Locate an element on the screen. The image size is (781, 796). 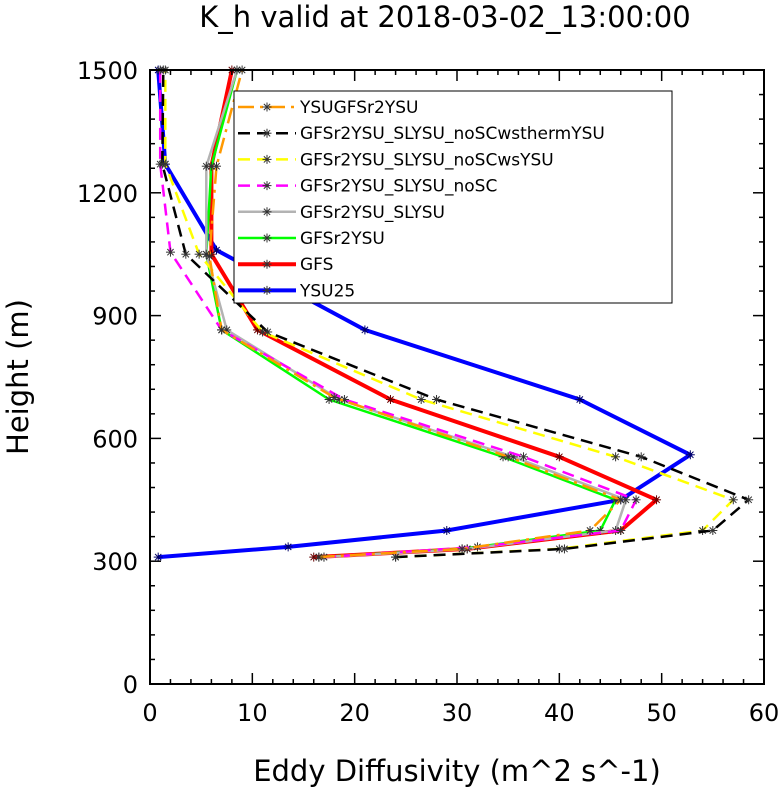
legend-item: GFSr2YSU_SLYSU is located at coordinates (341, 213).